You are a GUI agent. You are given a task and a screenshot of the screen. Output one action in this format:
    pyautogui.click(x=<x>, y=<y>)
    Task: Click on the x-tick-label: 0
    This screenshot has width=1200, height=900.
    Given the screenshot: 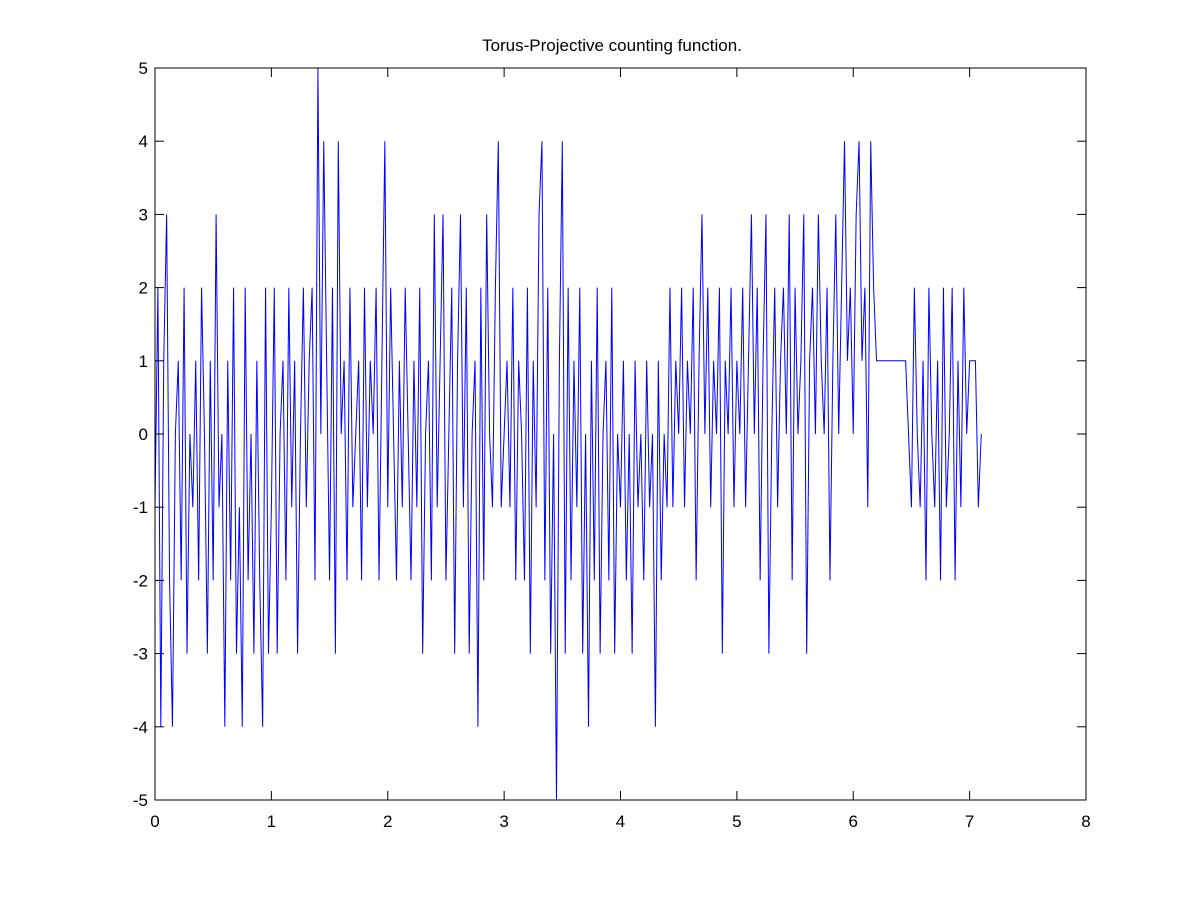 What is the action you would take?
    pyautogui.click(x=154, y=821)
    